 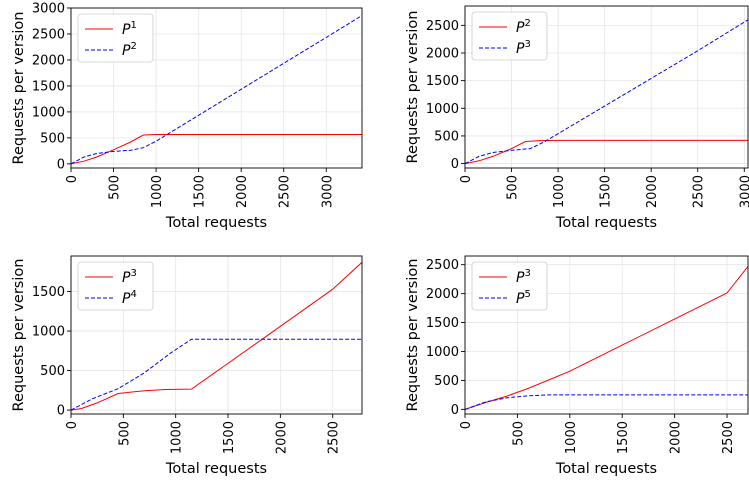 What do you see at coordinates (133, 25) in the screenshot?
I see `legend-superscript: 1` at bounding box center [133, 25].